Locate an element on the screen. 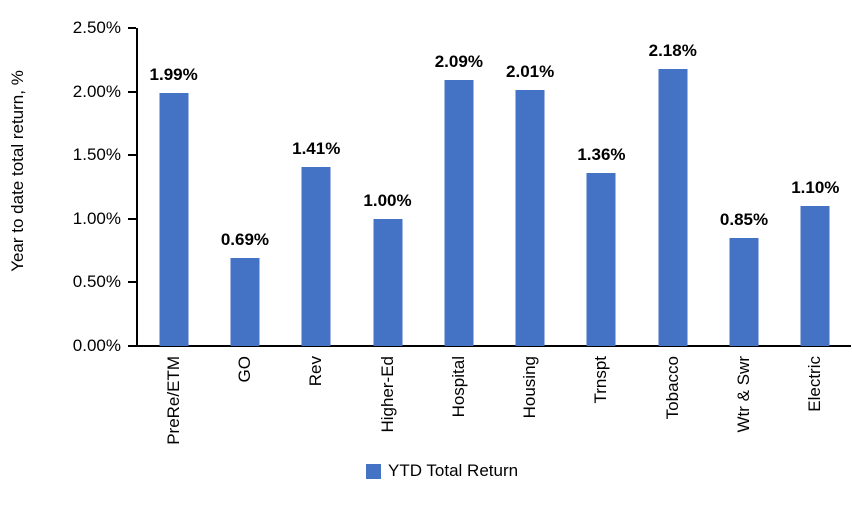  bar-value-label: 2.18% is located at coordinates (672, 50).